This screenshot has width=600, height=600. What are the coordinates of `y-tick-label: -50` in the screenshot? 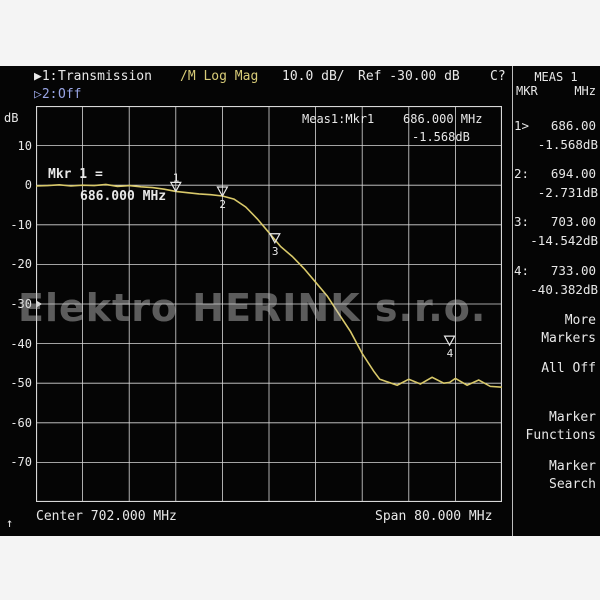 It's located at (21, 383).